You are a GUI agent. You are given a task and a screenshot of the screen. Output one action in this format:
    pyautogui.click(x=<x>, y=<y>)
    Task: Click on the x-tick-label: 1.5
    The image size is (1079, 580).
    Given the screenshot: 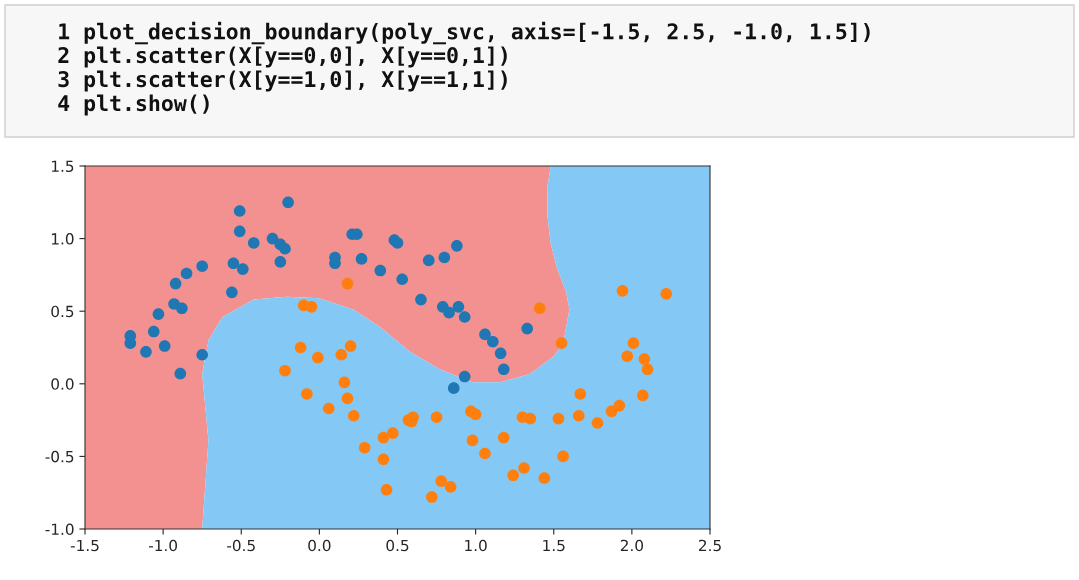 What is the action you would take?
    pyautogui.click(x=554, y=545)
    